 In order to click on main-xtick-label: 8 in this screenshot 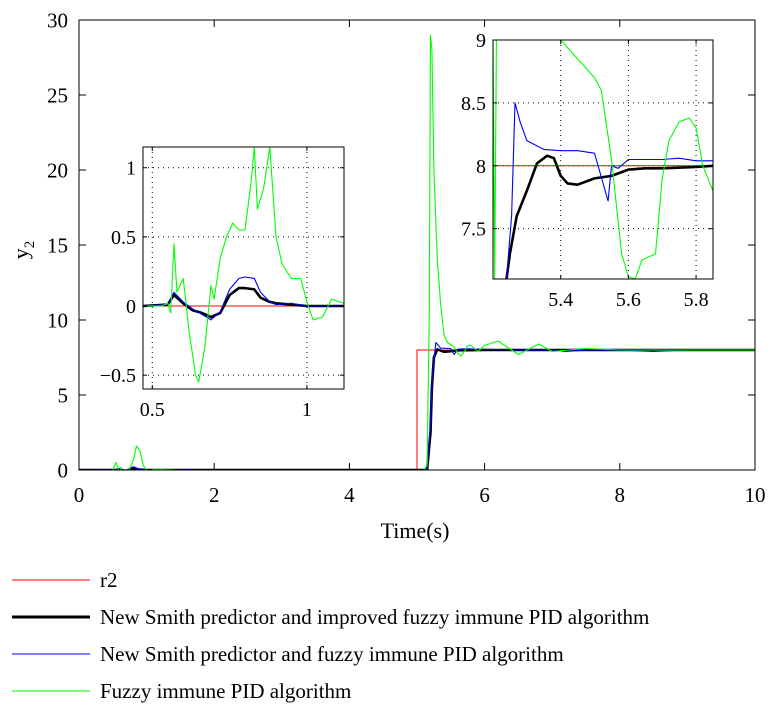, I will do `click(620, 495)`.